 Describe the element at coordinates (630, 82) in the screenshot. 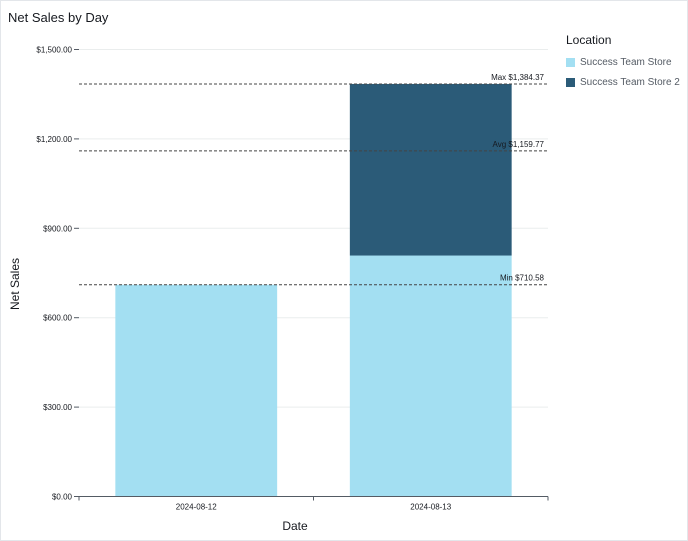

I see `legend-label: Success Team Store 2` at that location.